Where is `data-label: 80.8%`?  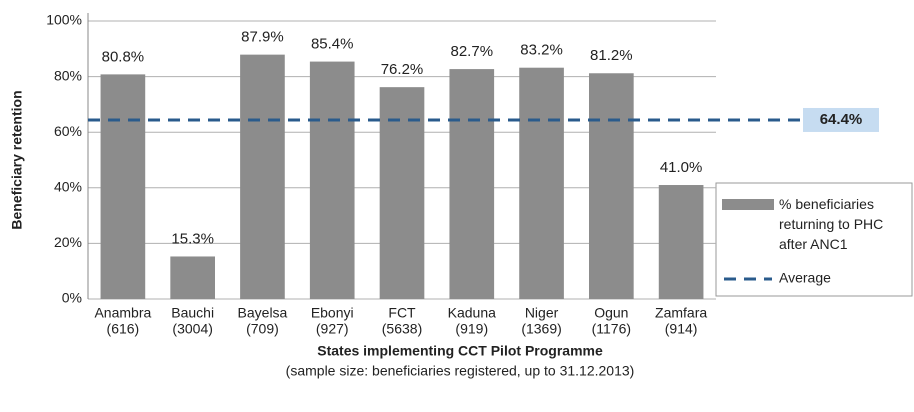 data-label: 80.8% is located at coordinates (123, 56).